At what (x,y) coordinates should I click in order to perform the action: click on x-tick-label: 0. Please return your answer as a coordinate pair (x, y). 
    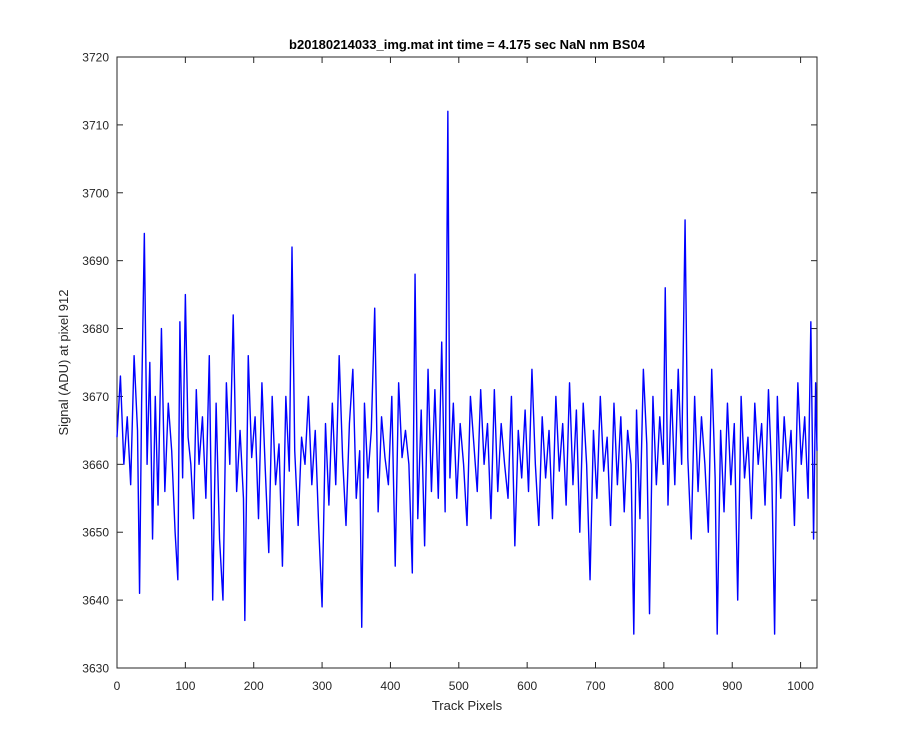
    Looking at the image, I should click on (117, 686).